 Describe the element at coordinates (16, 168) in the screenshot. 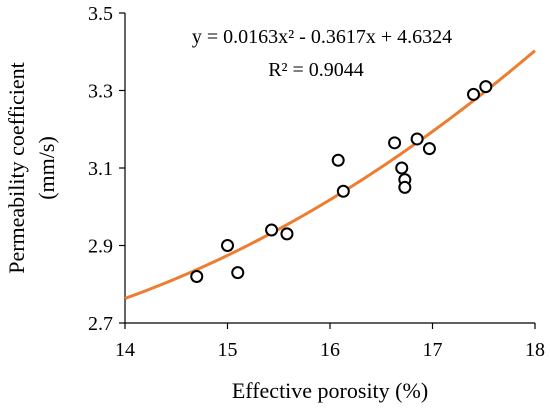

I see `y-axis-title-line1: Permeability coefficient` at that location.